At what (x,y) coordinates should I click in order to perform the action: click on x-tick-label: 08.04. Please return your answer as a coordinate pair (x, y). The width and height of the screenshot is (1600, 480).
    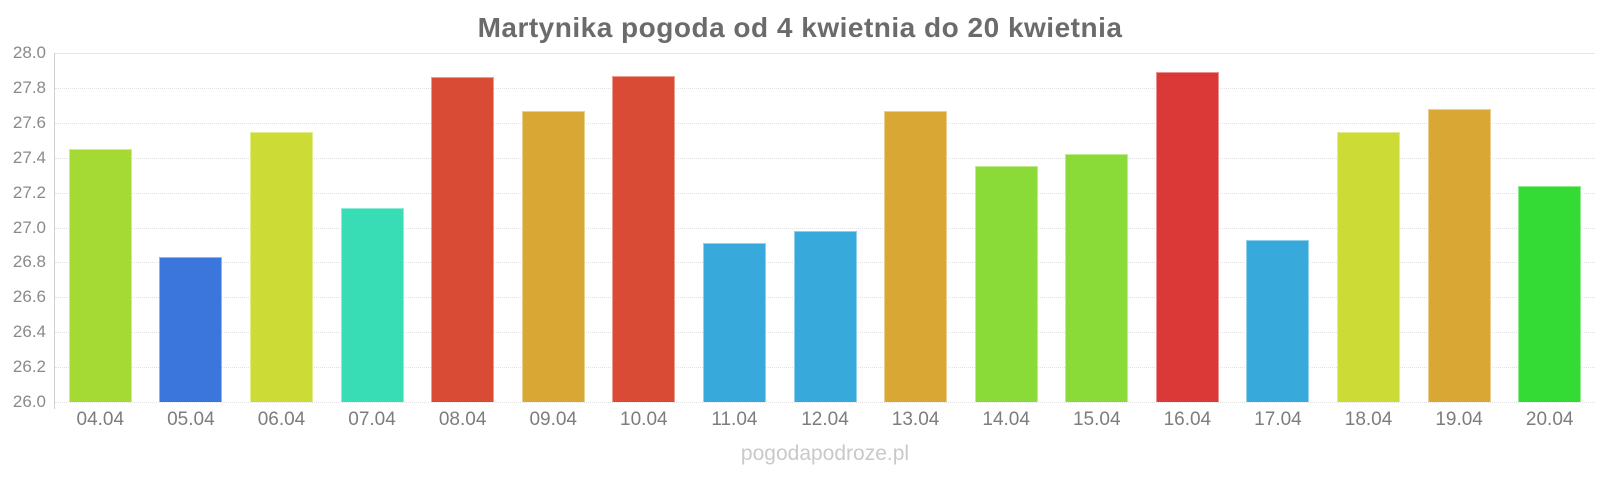
    Looking at the image, I should click on (462, 419).